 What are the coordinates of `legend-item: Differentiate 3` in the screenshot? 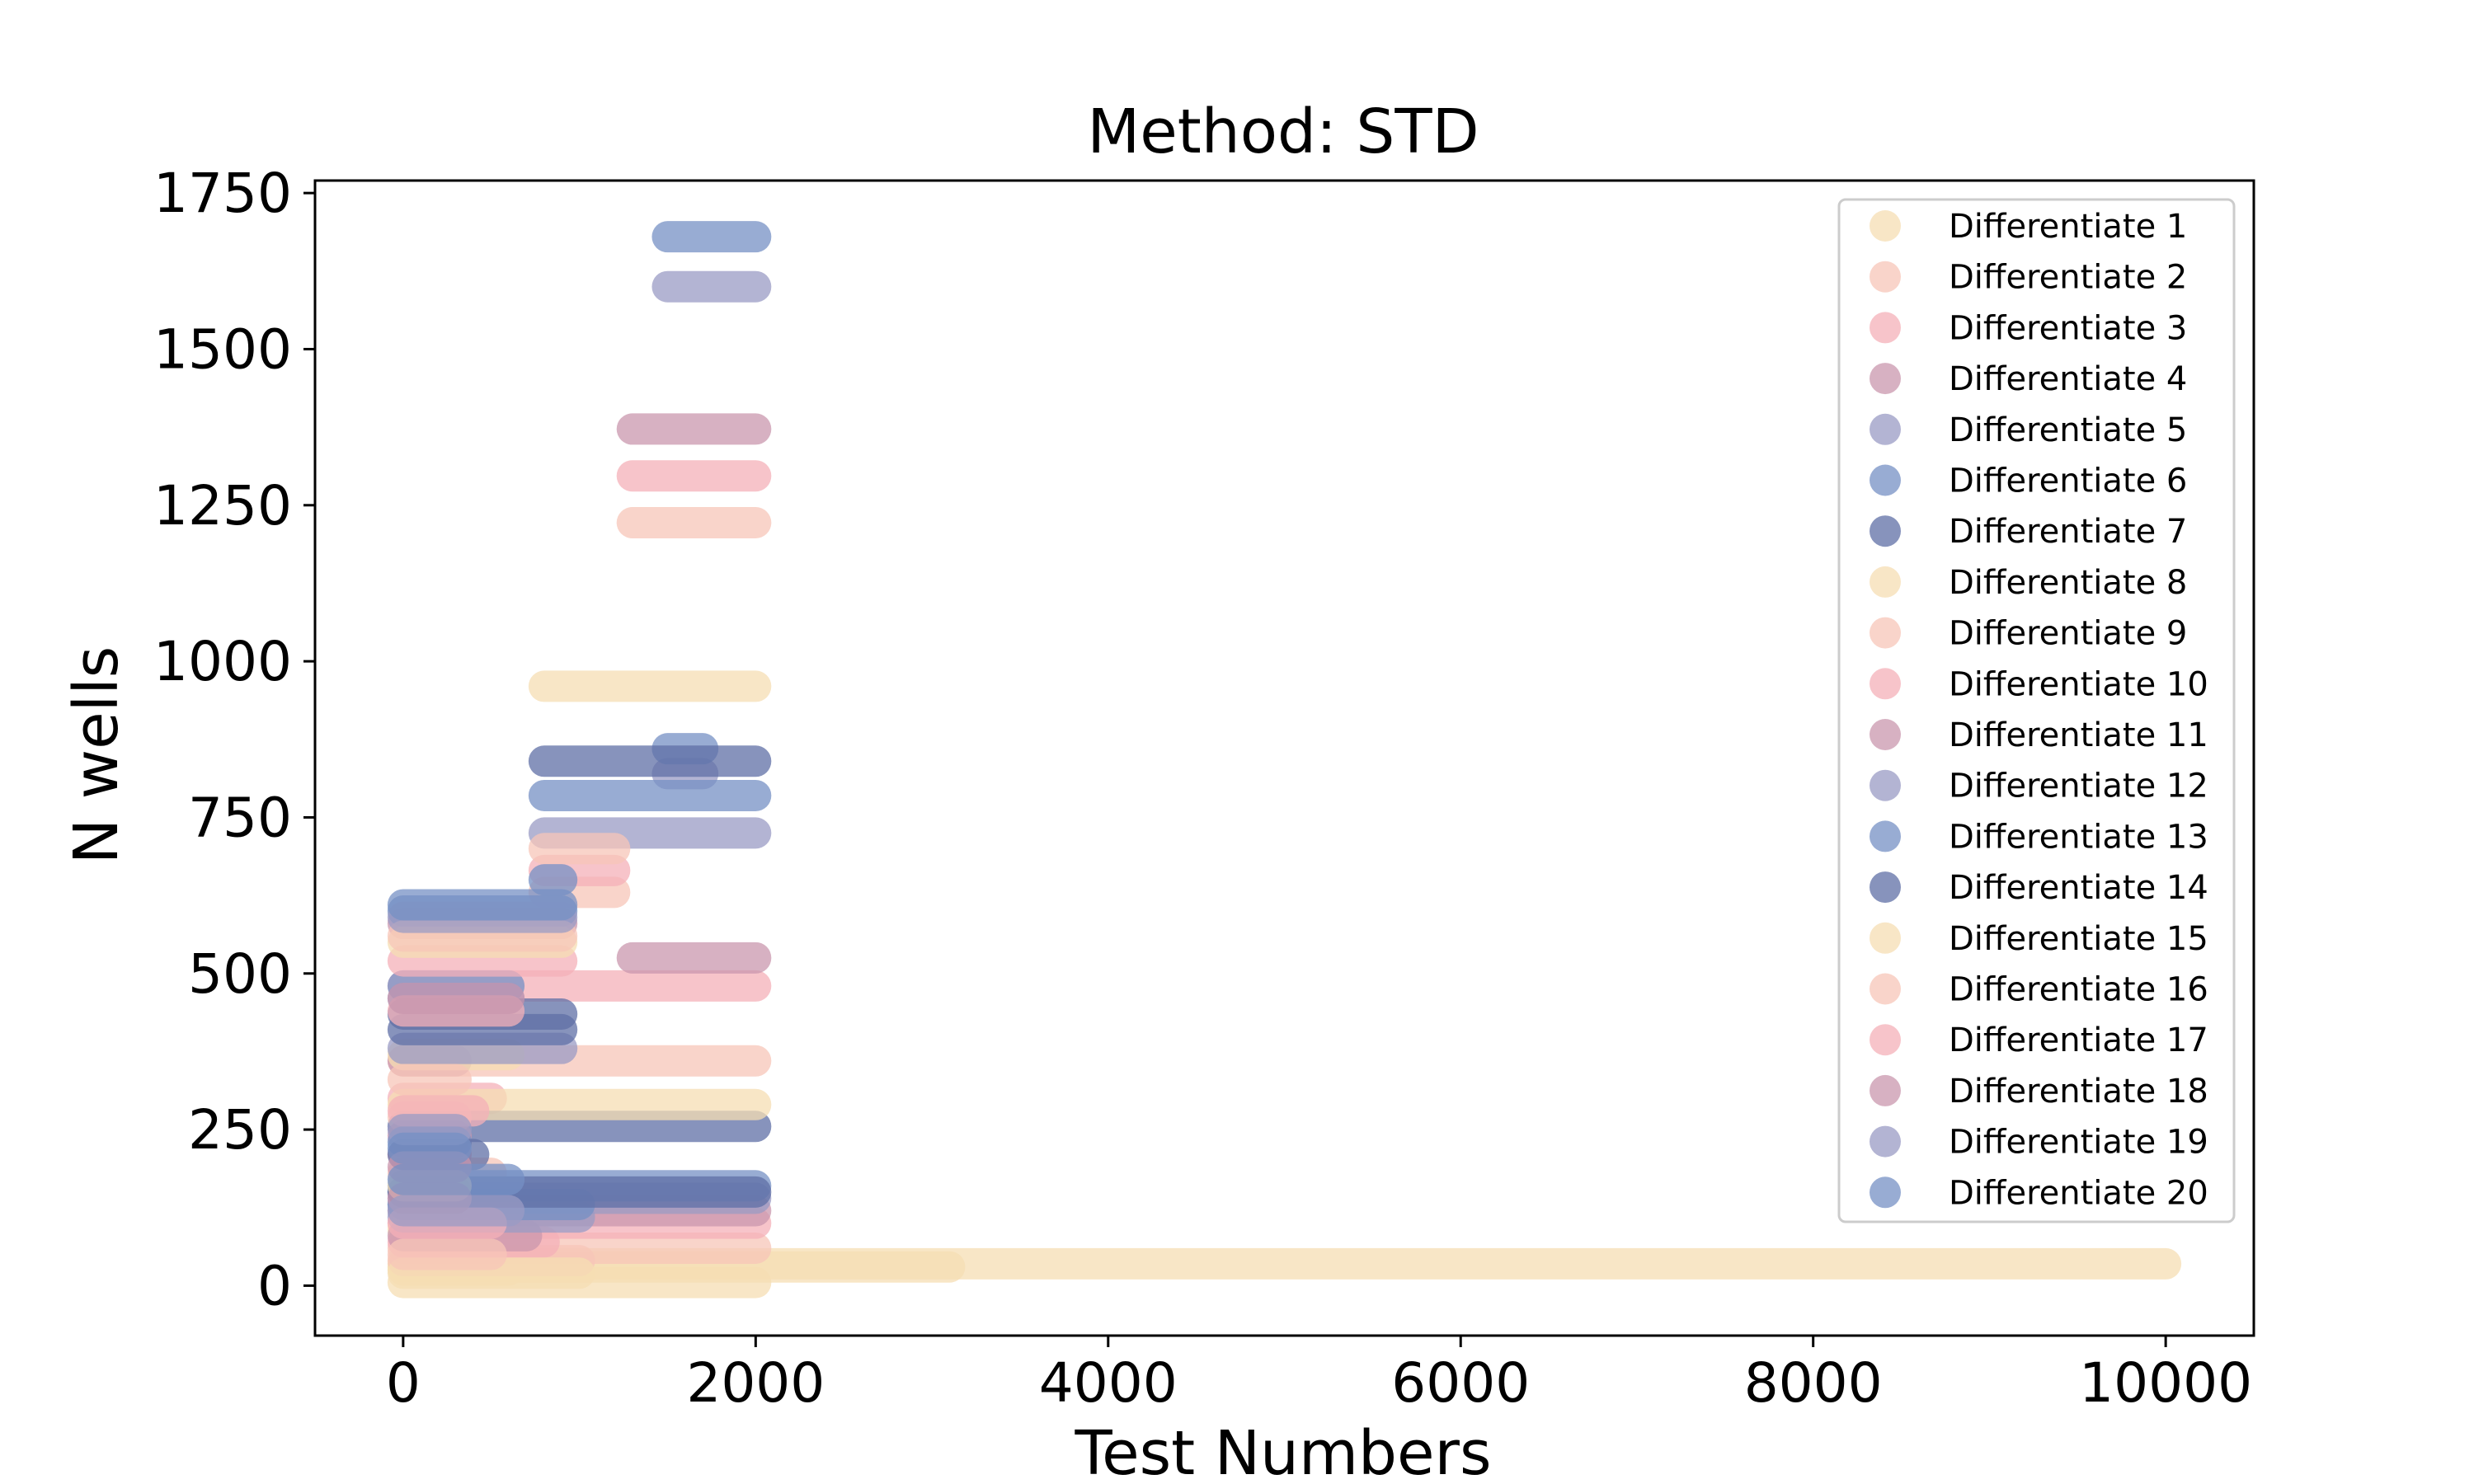 It's located at (2028, 328).